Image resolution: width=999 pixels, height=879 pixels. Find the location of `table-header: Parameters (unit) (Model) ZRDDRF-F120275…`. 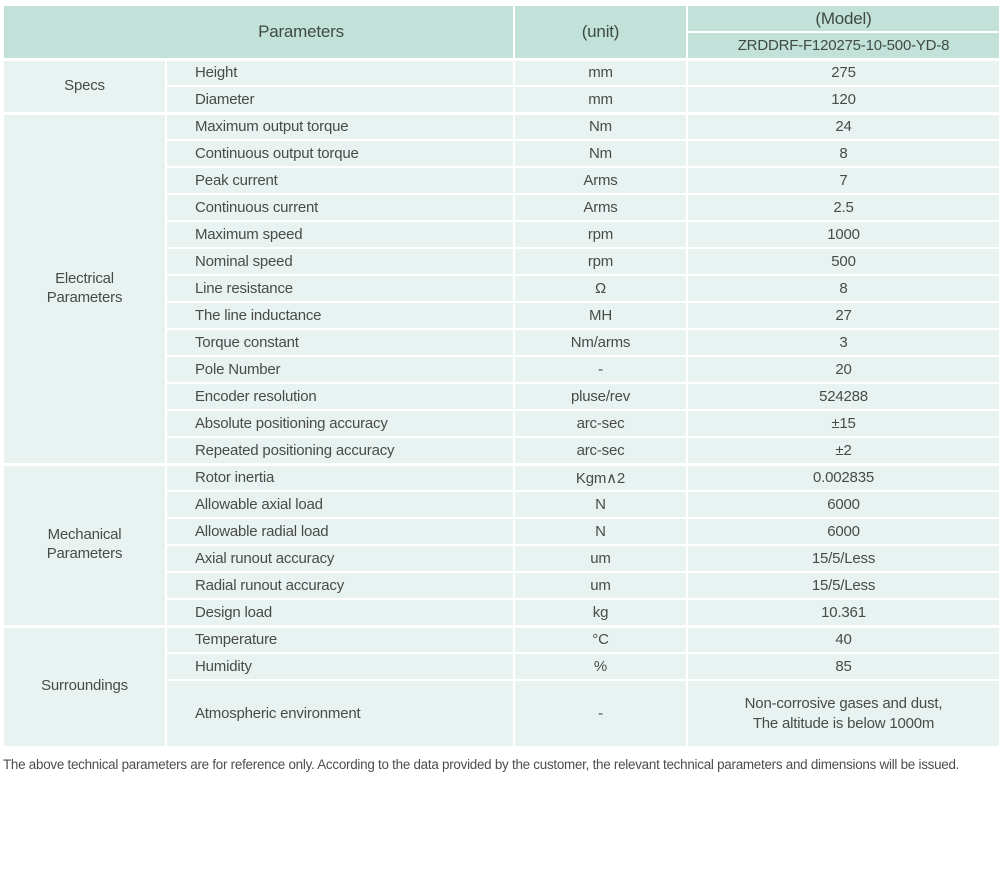

table-header: Parameters (unit) (Model) ZRDDRF-F120275… is located at coordinates (500, 32).